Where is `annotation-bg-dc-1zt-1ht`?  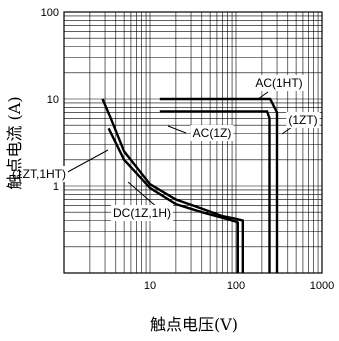
annotation-bg-dc-1zt-1ht is located at coordinates (39, 174).